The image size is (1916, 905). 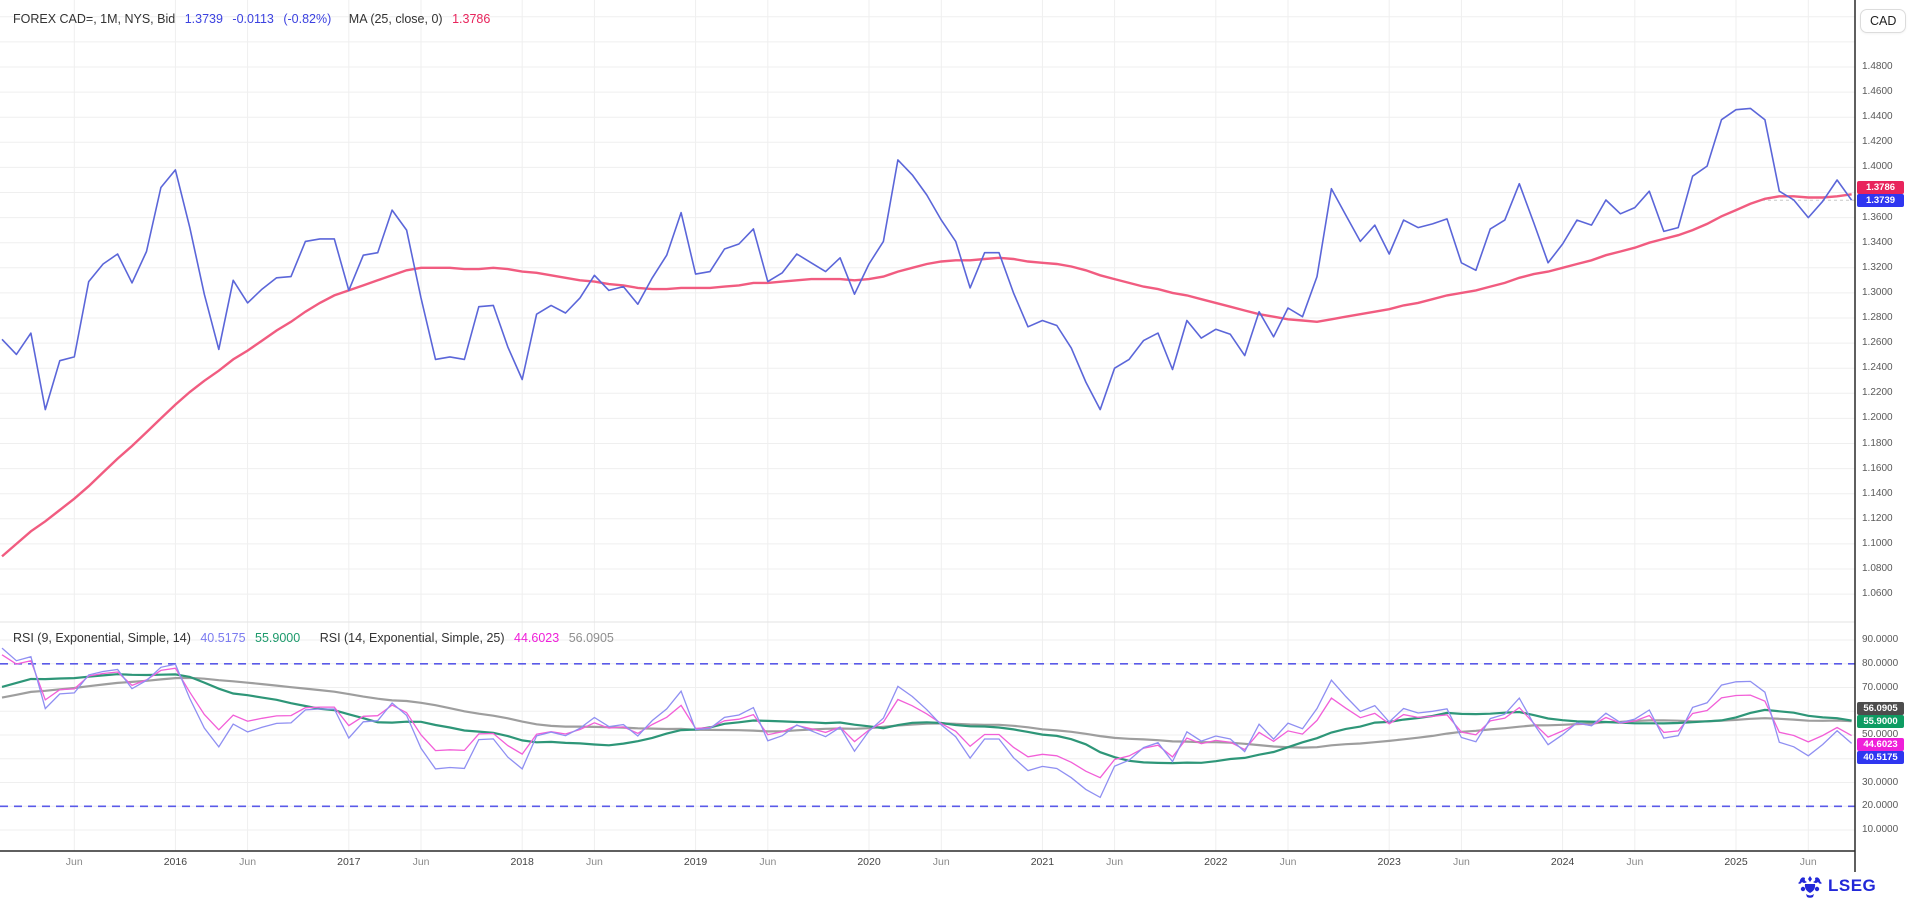 I want to click on price-axis-label: 1.4000, so click(x=1877, y=167).